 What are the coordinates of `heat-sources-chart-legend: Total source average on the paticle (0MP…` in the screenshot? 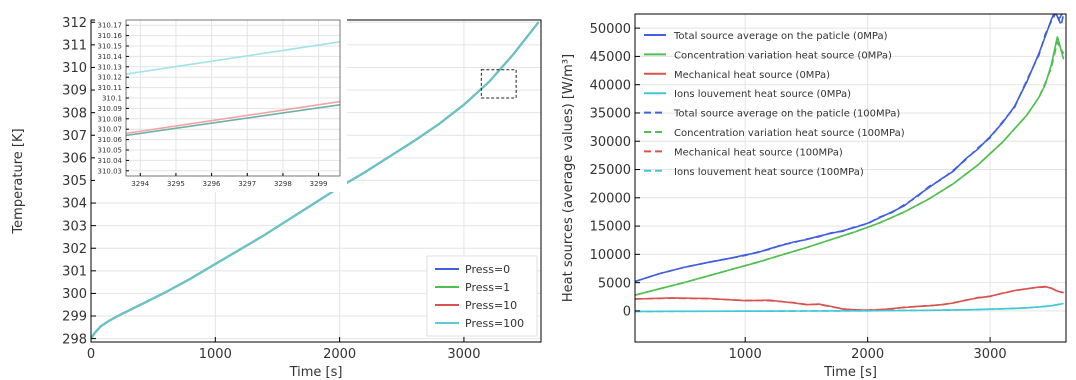 It's located at (774, 104).